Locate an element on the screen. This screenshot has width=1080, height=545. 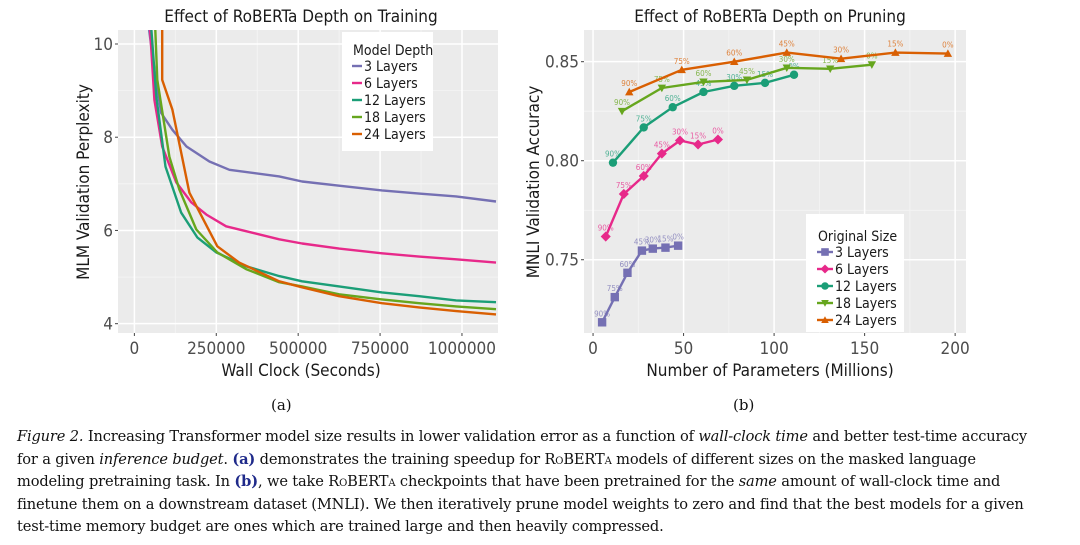
subfigure-ref-b: (b) is located at coordinates (246, 481).